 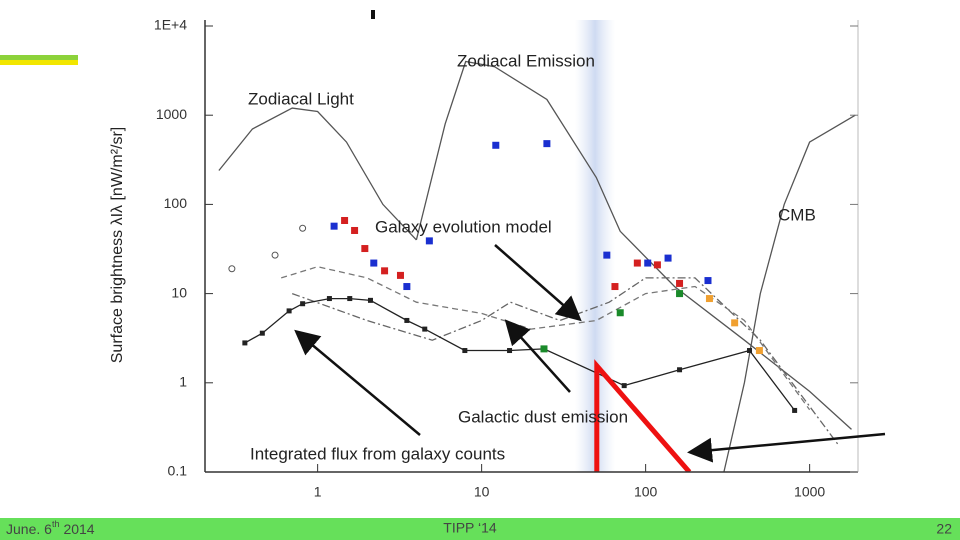 What do you see at coordinates (646, 492) in the screenshot?
I see `x-tick-label: 100` at bounding box center [646, 492].